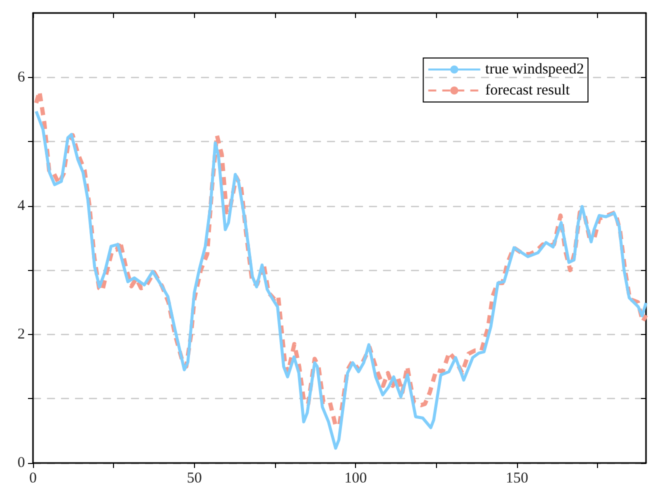 The image size is (650, 488). I want to click on x-tick-label: 100, so click(355, 478).